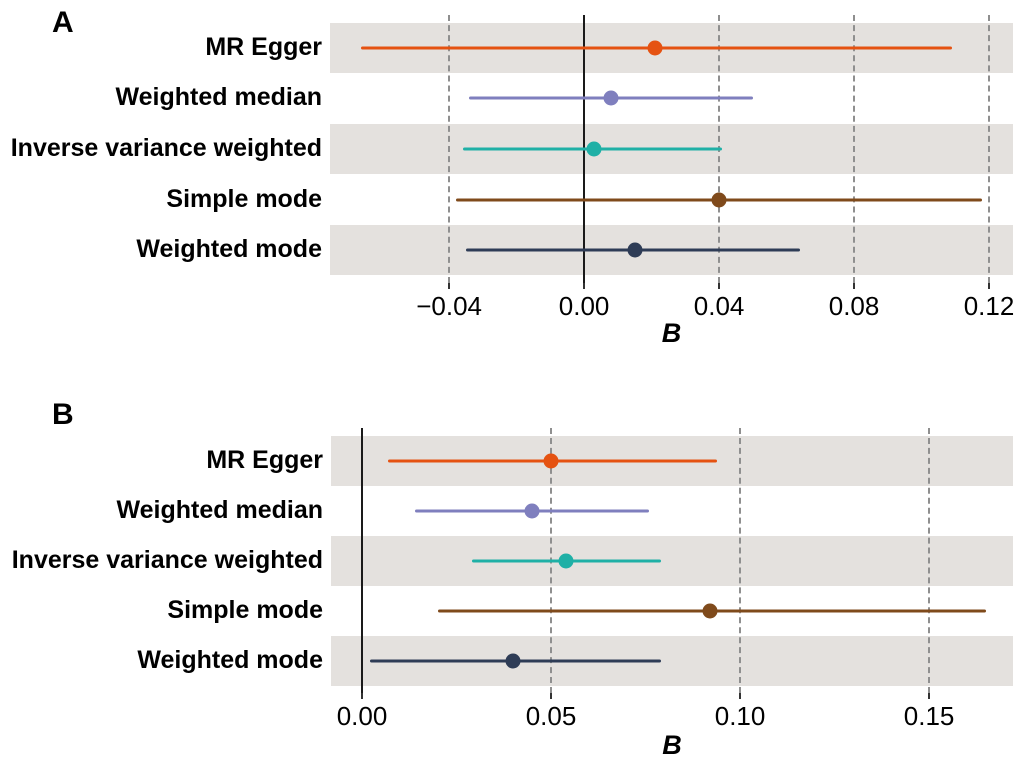 The width and height of the screenshot is (1020, 759). I want to click on x-axis-tick-label: 0.05, so click(551, 716).